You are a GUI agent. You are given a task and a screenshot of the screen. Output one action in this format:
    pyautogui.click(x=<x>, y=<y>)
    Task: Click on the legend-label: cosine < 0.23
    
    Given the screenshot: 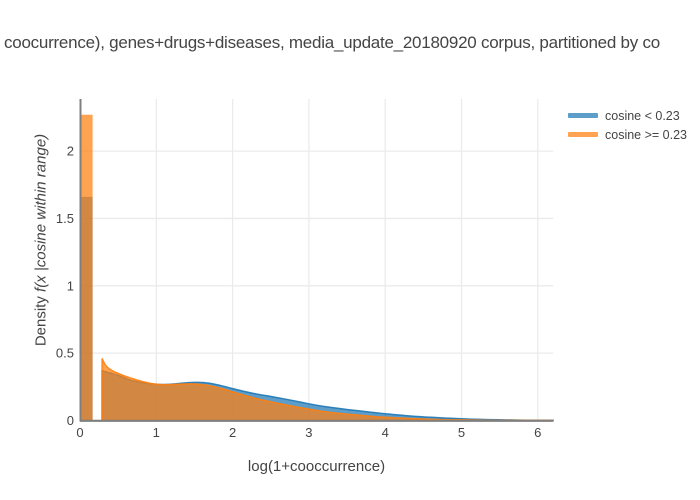 What is the action you would take?
    pyautogui.click(x=642, y=115)
    